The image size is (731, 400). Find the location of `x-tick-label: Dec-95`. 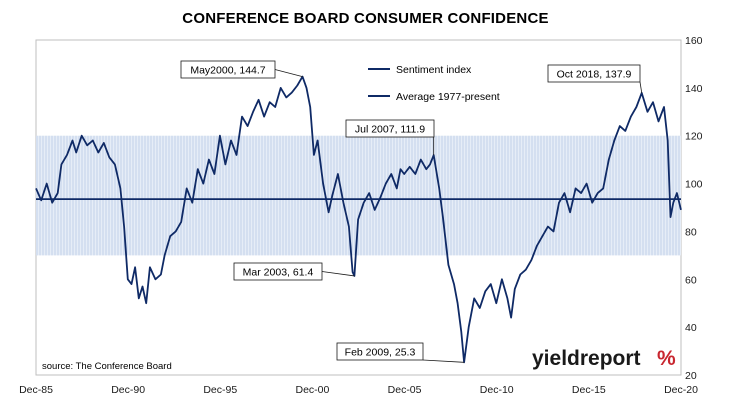

x-tick-label: Dec-95 is located at coordinates (220, 390).